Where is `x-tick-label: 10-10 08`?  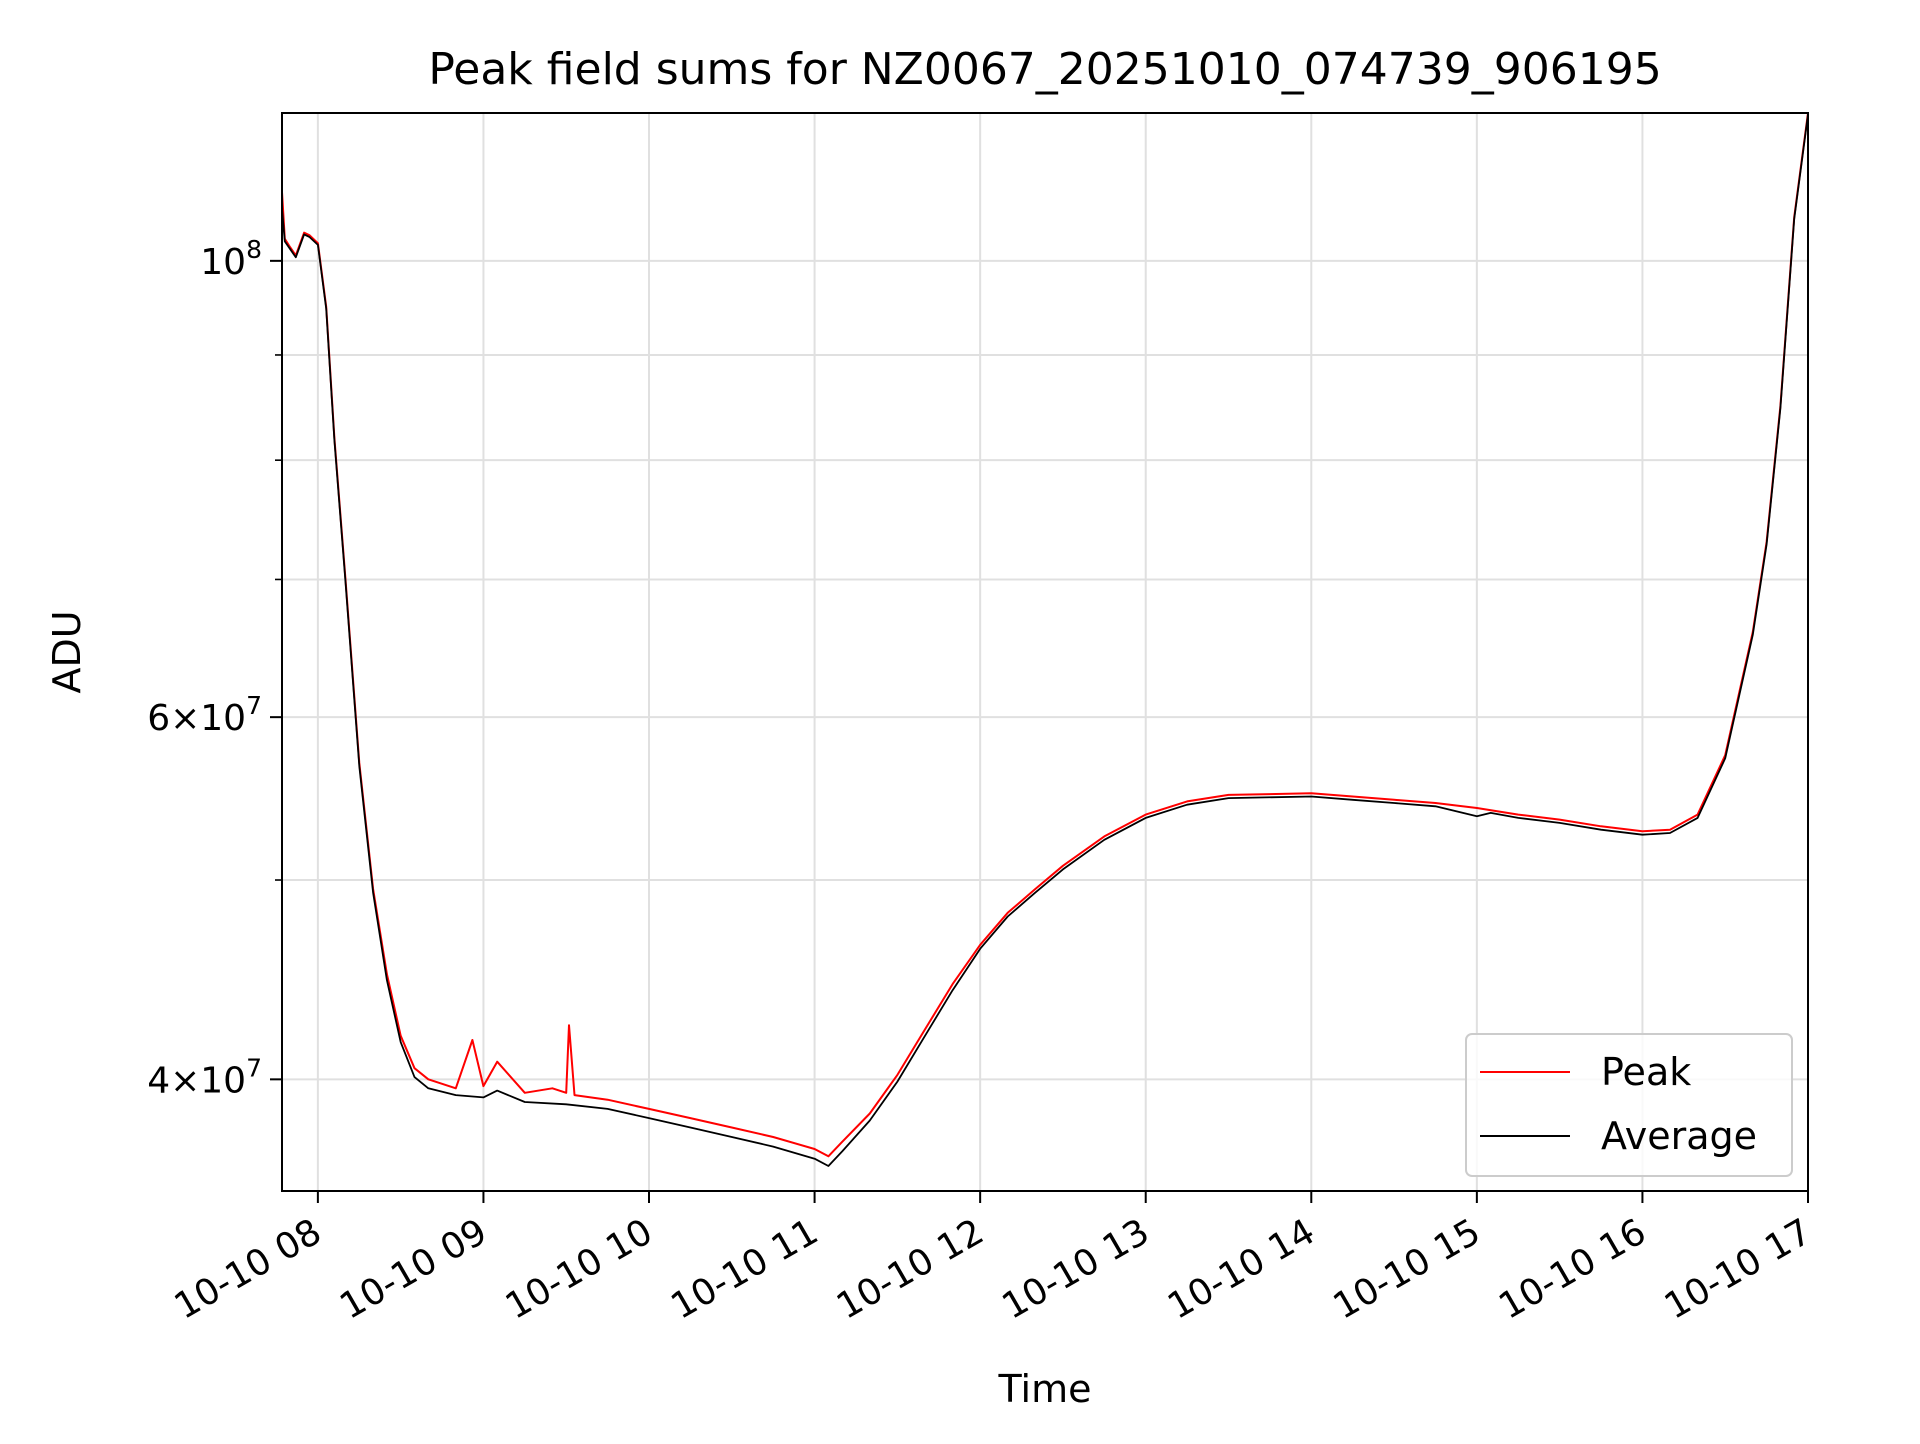 x-tick-label: 10-10 08 is located at coordinates (248, 1269).